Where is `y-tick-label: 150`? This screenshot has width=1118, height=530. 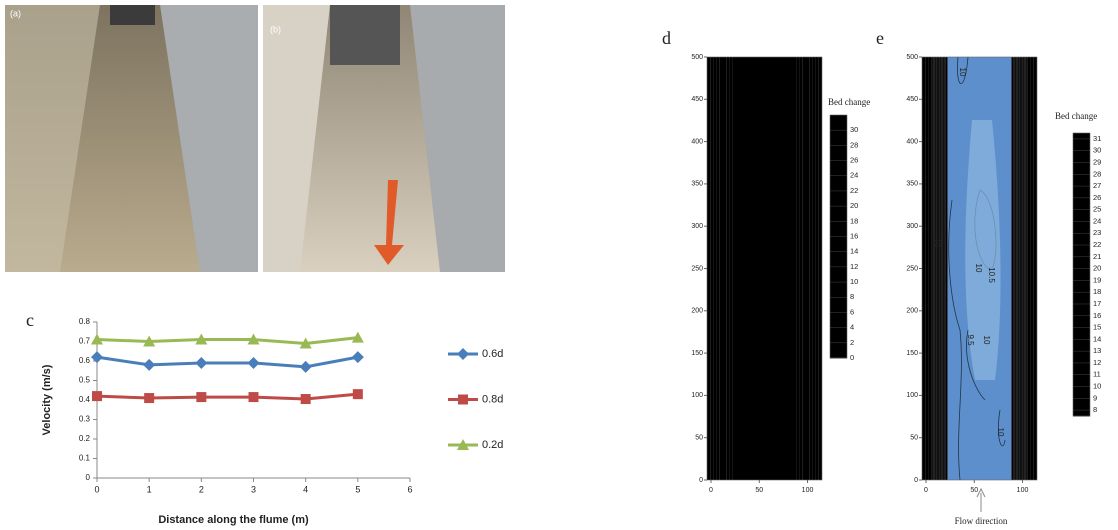
y-tick-label: 150 is located at coordinates (697, 353).